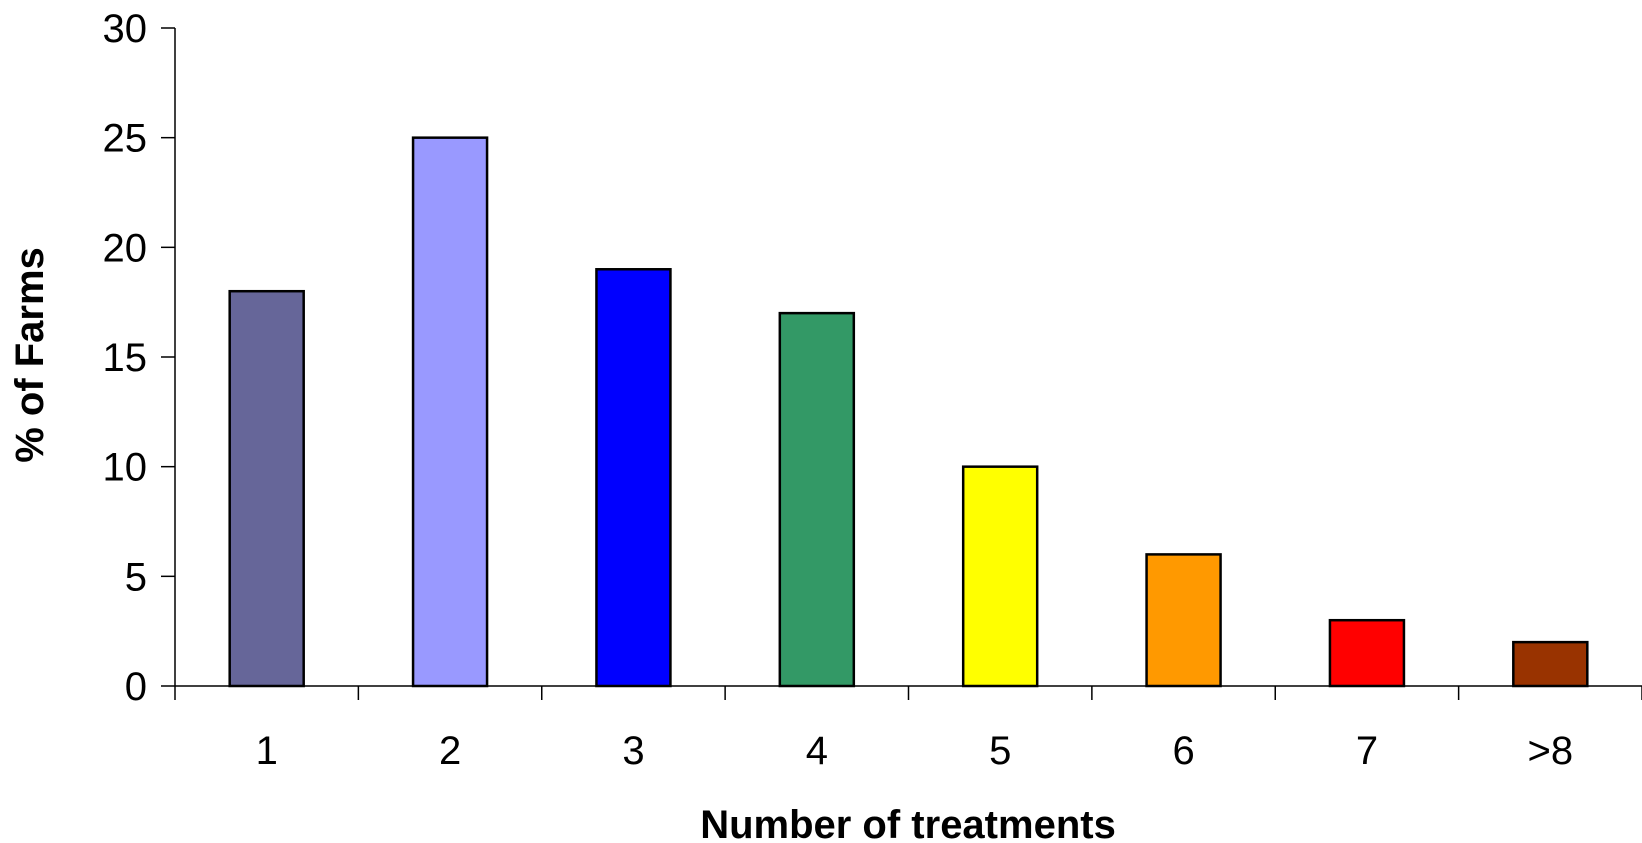  Describe the element at coordinates (1551, 751) in the screenshot. I see `x-tick-label: >8` at that location.